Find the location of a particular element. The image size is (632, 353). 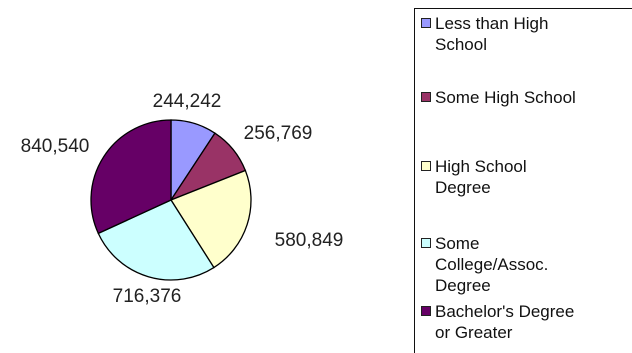

legend-item-less-than-high-school: Less than High School is located at coordinates (526, 34).